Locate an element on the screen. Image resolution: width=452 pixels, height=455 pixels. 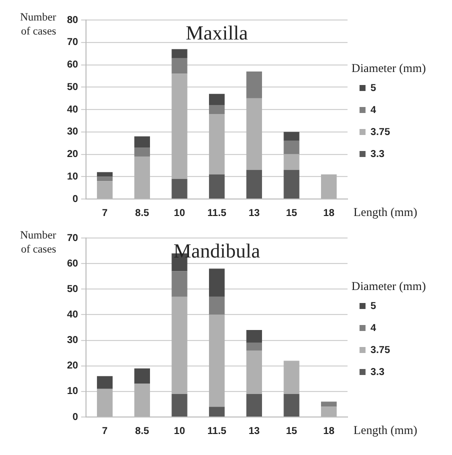
y-tick-label: 80 is located at coordinates (73, 20).